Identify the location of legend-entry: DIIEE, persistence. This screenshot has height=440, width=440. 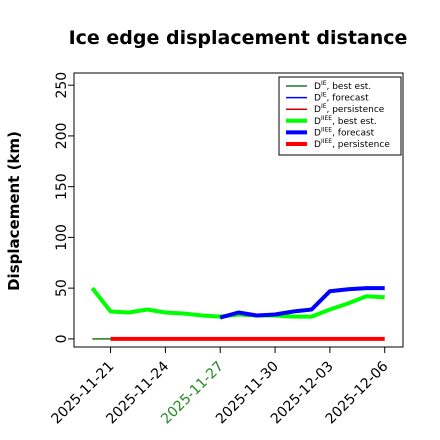
(352, 144).